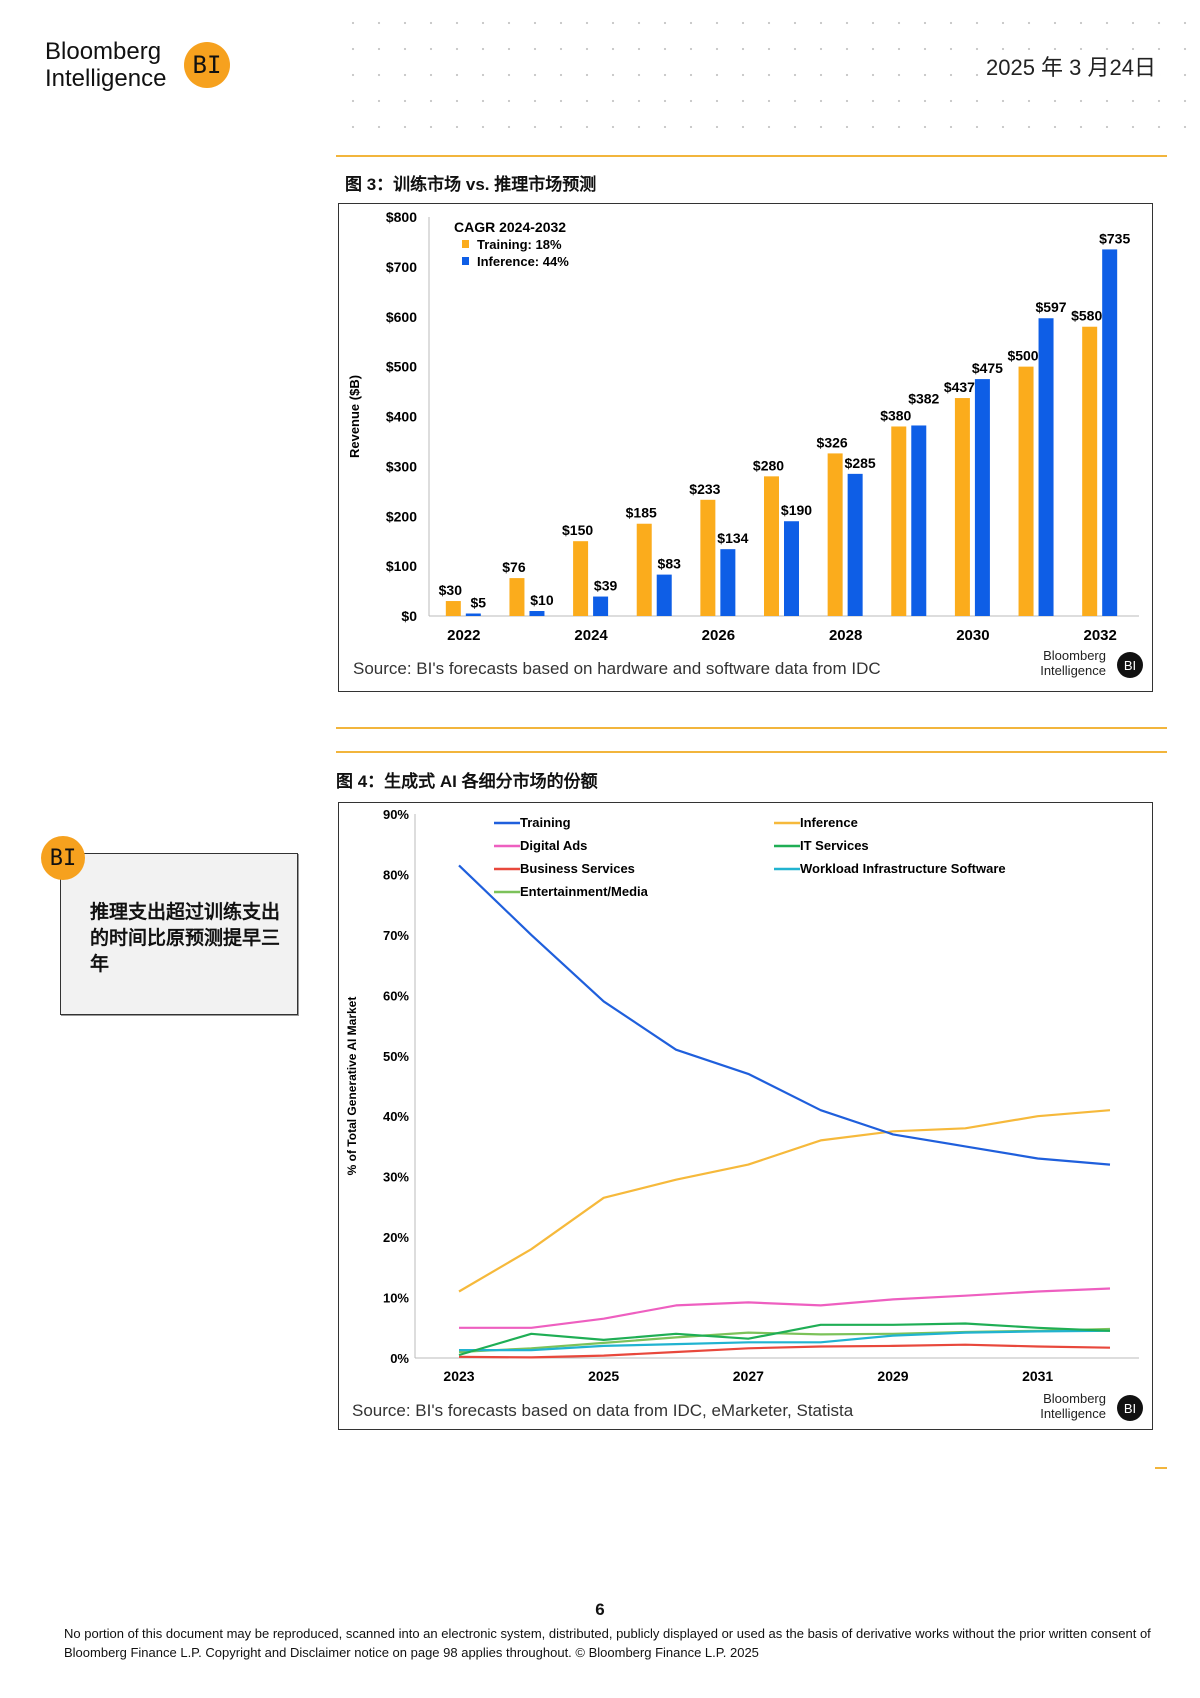 The height and width of the screenshot is (1698, 1200). I want to click on logo-line1: Bloomberg, so click(103, 51).